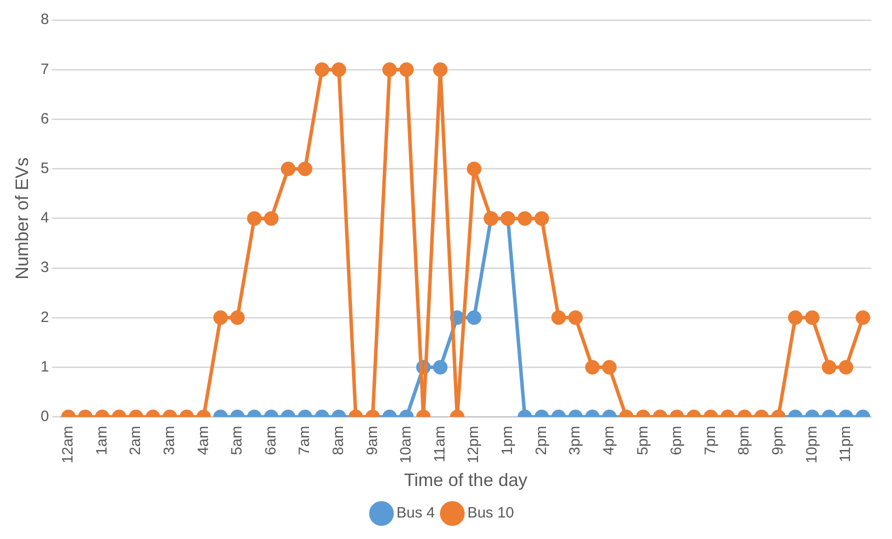  I want to click on y-tick-label: 1, so click(44, 367).